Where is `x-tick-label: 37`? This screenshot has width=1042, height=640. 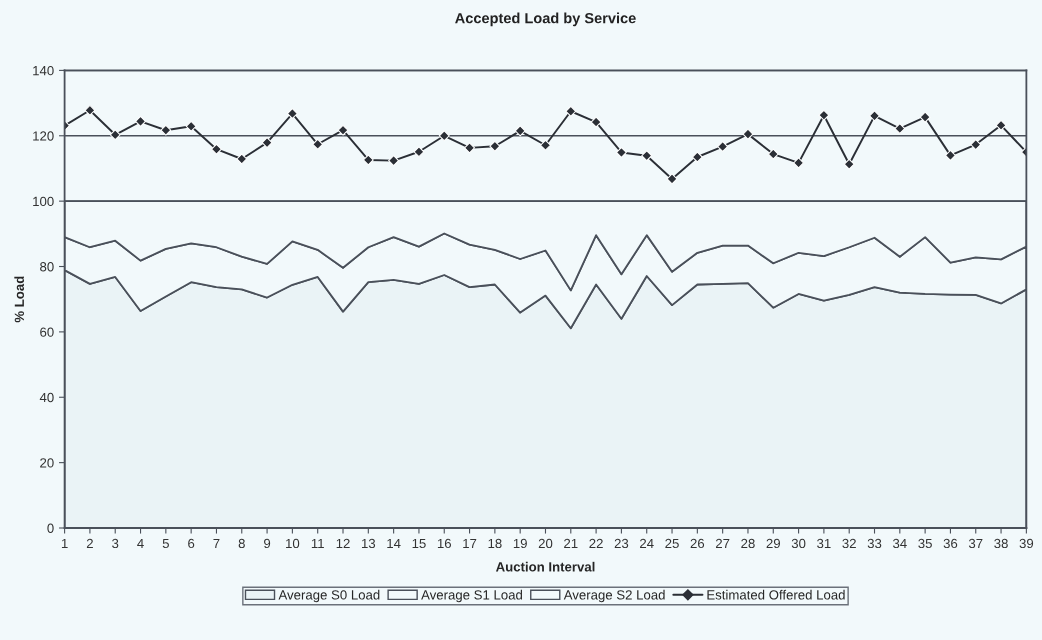
x-tick-label: 37 is located at coordinates (975, 543).